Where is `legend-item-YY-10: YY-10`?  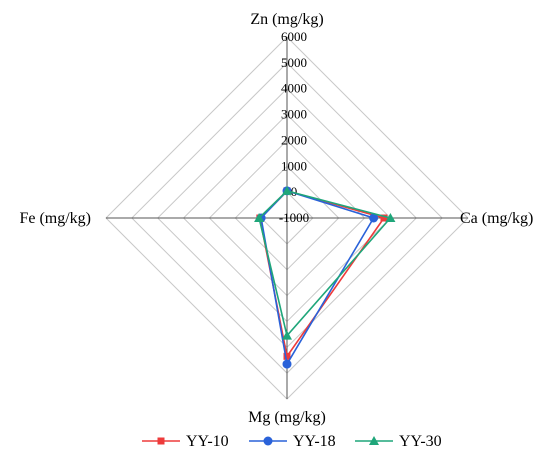 legend-item-YY-10: YY-10 is located at coordinates (185, 441).